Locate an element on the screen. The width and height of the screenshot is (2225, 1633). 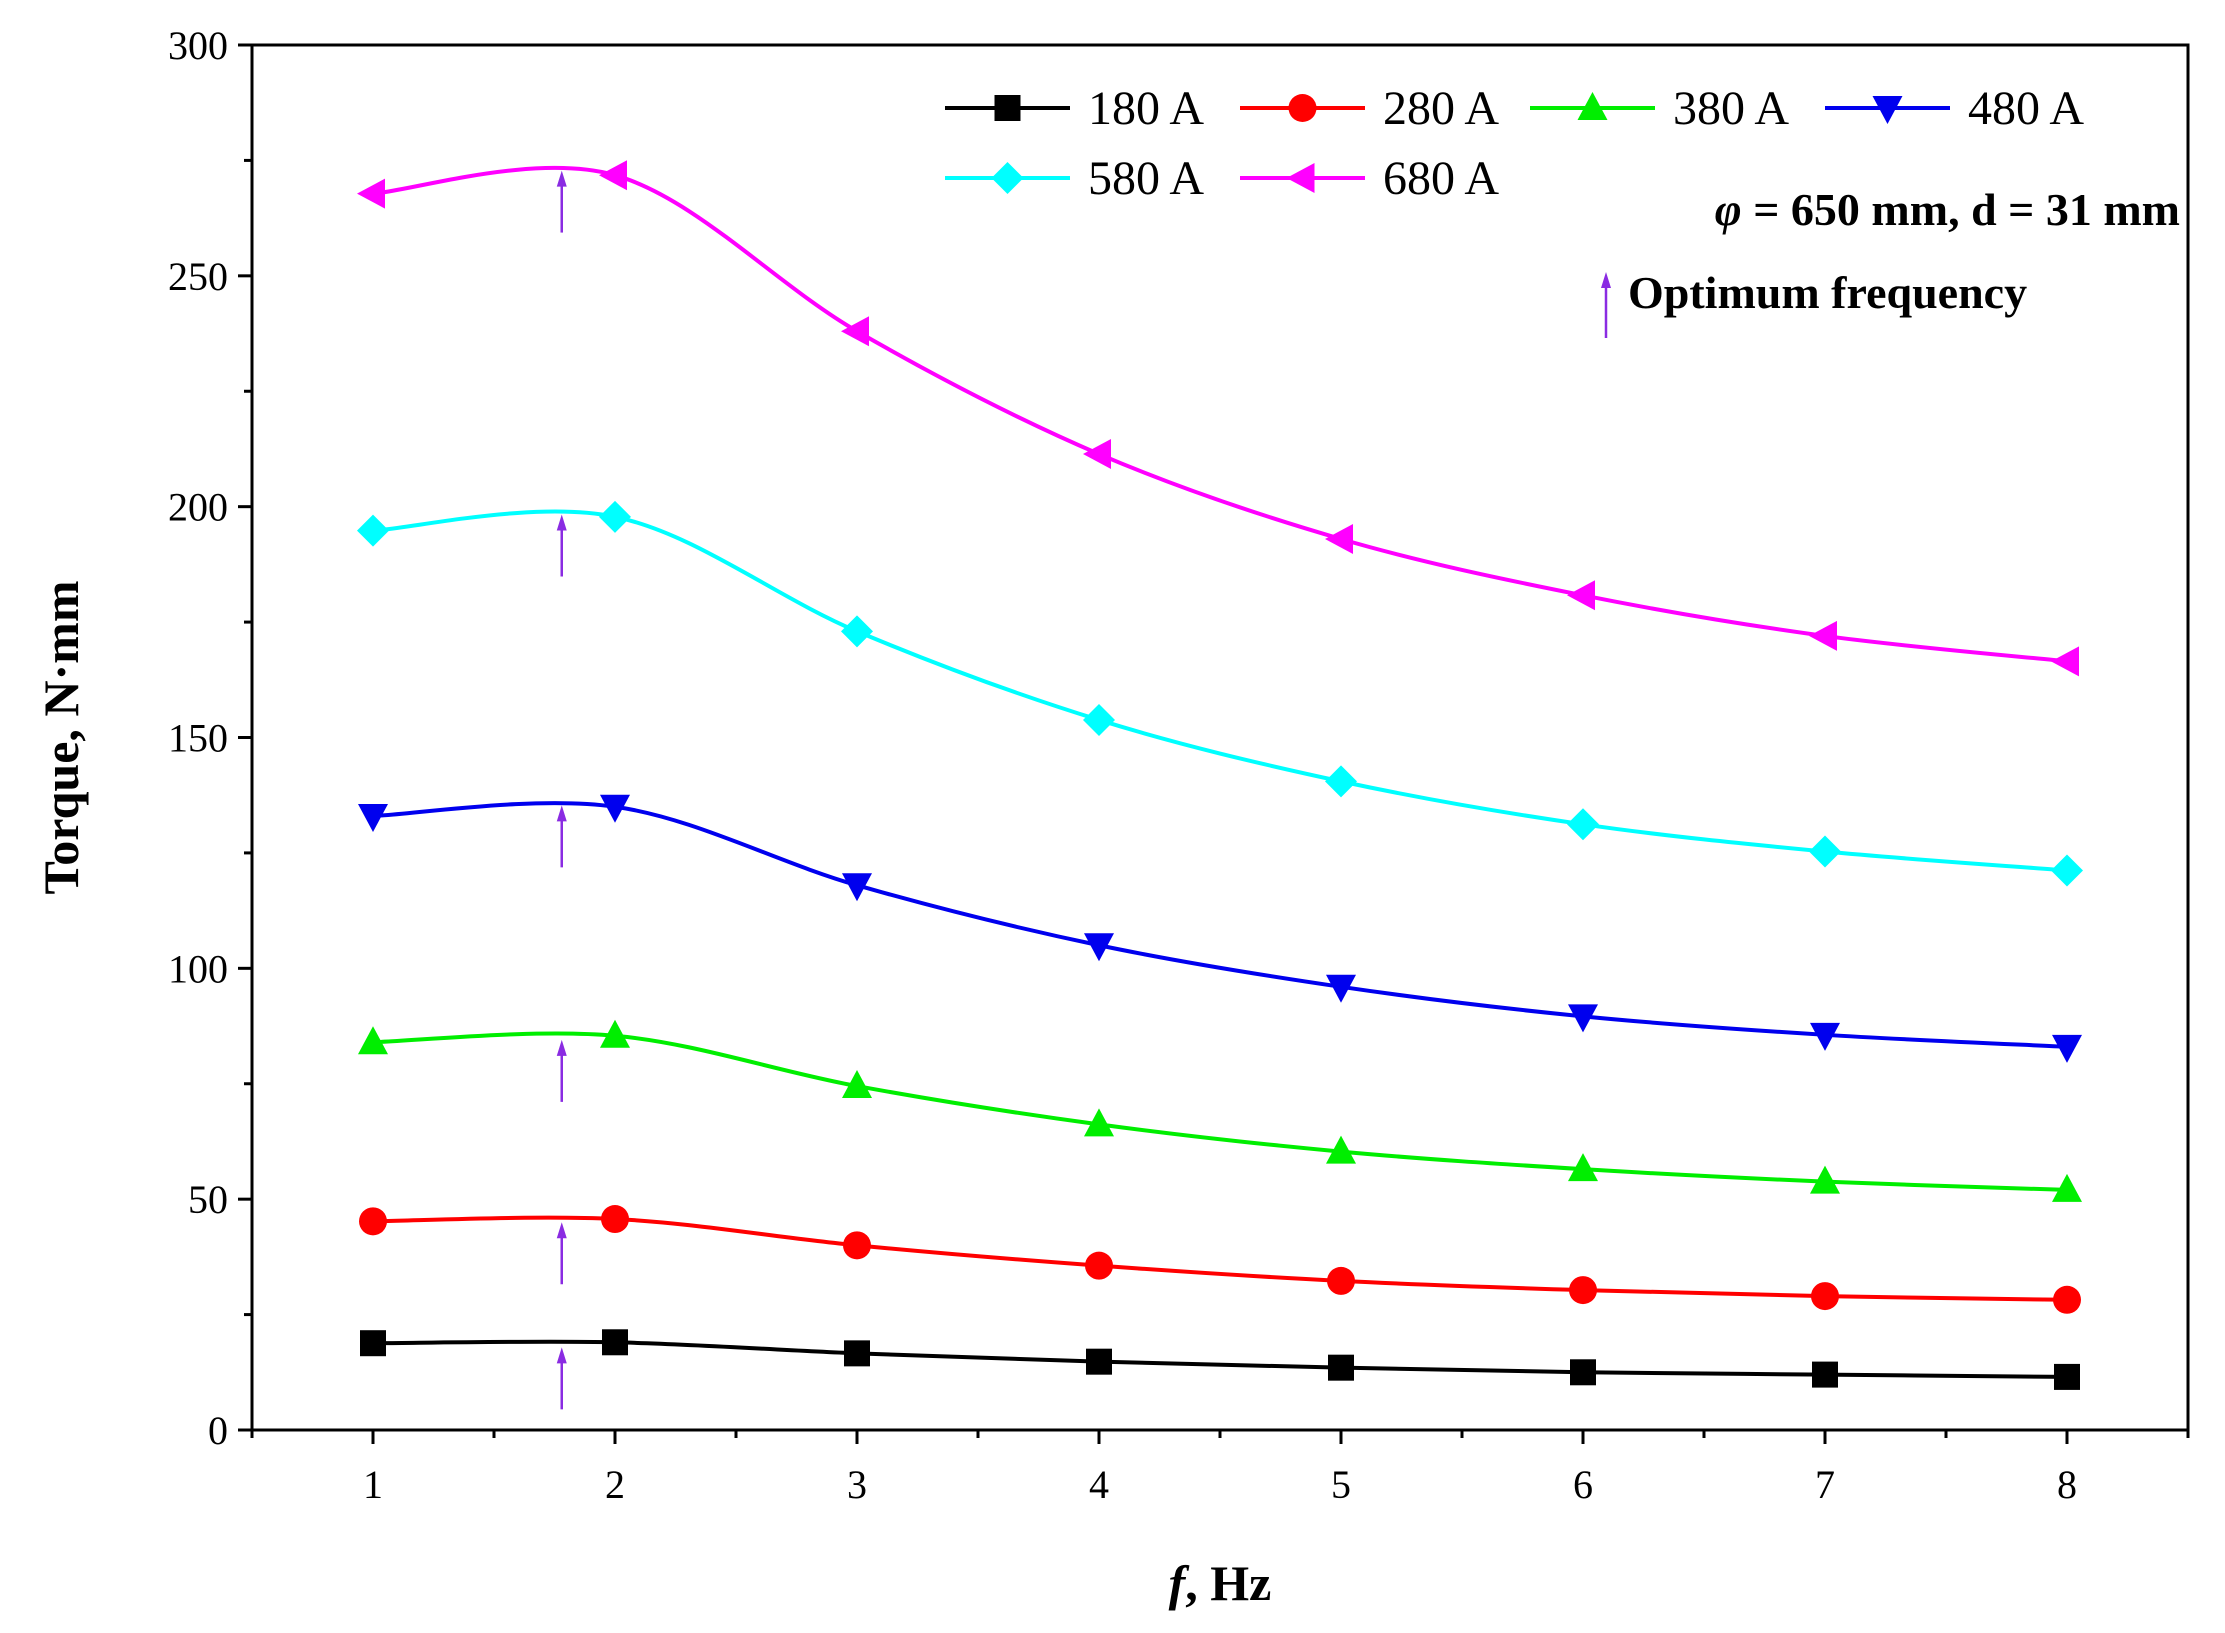
series-180-a is located at coordinates (1220, 1359).